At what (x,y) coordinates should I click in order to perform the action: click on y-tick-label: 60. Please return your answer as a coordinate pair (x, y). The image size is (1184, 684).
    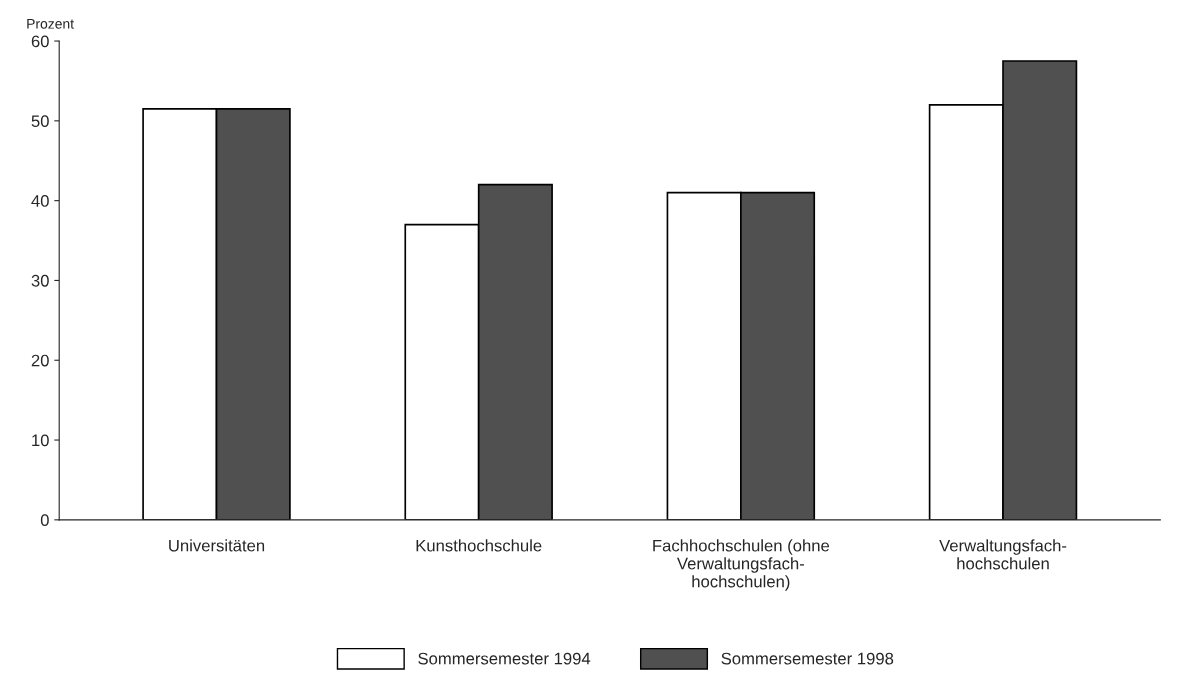
    Looking at the image, I should click on (40, 41).